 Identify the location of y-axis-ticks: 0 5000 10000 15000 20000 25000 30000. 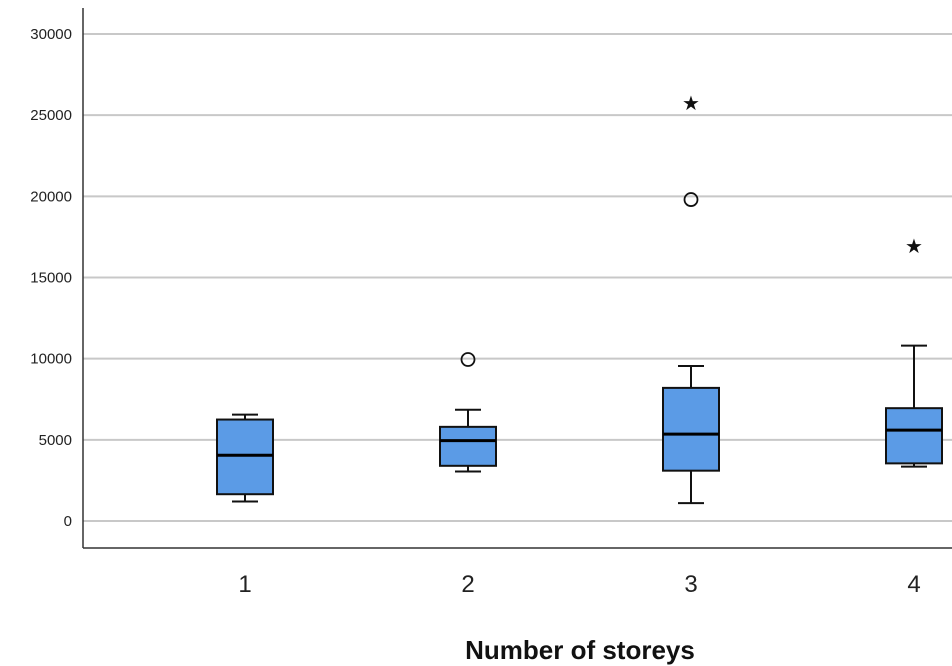
(51, 278).